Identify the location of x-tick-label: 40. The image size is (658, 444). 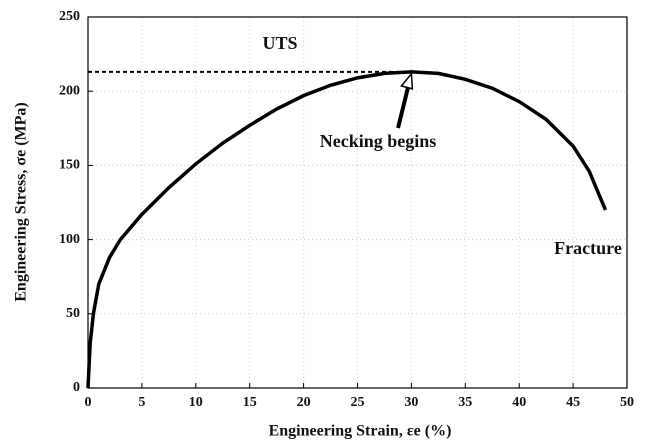
(519, 402).